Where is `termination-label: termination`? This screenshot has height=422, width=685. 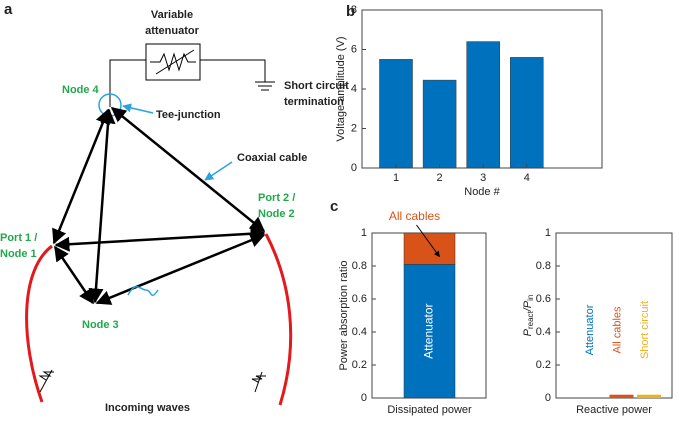 termination-label: termination is located at coordinates (314, 102).